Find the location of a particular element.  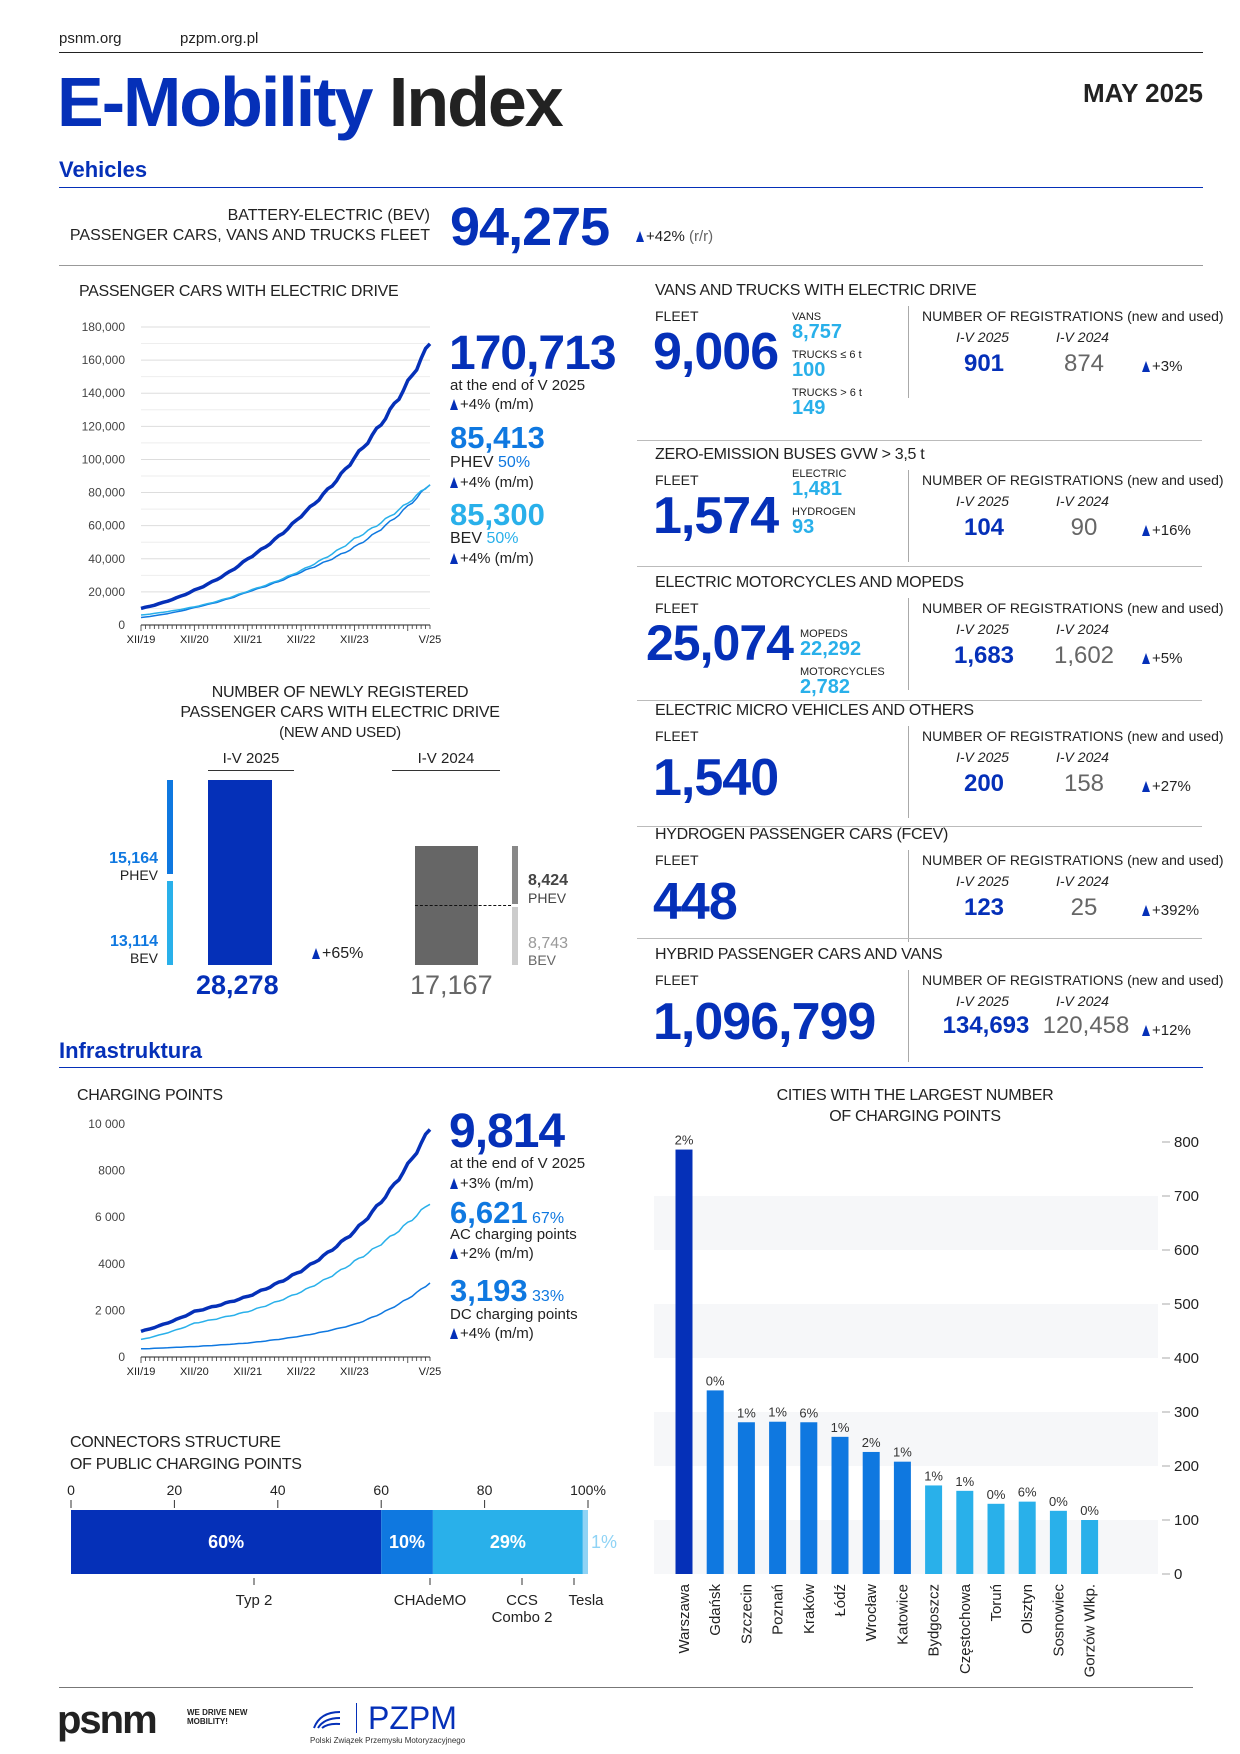

category-label: Combo 2 is located at coordinates (522, 1617).